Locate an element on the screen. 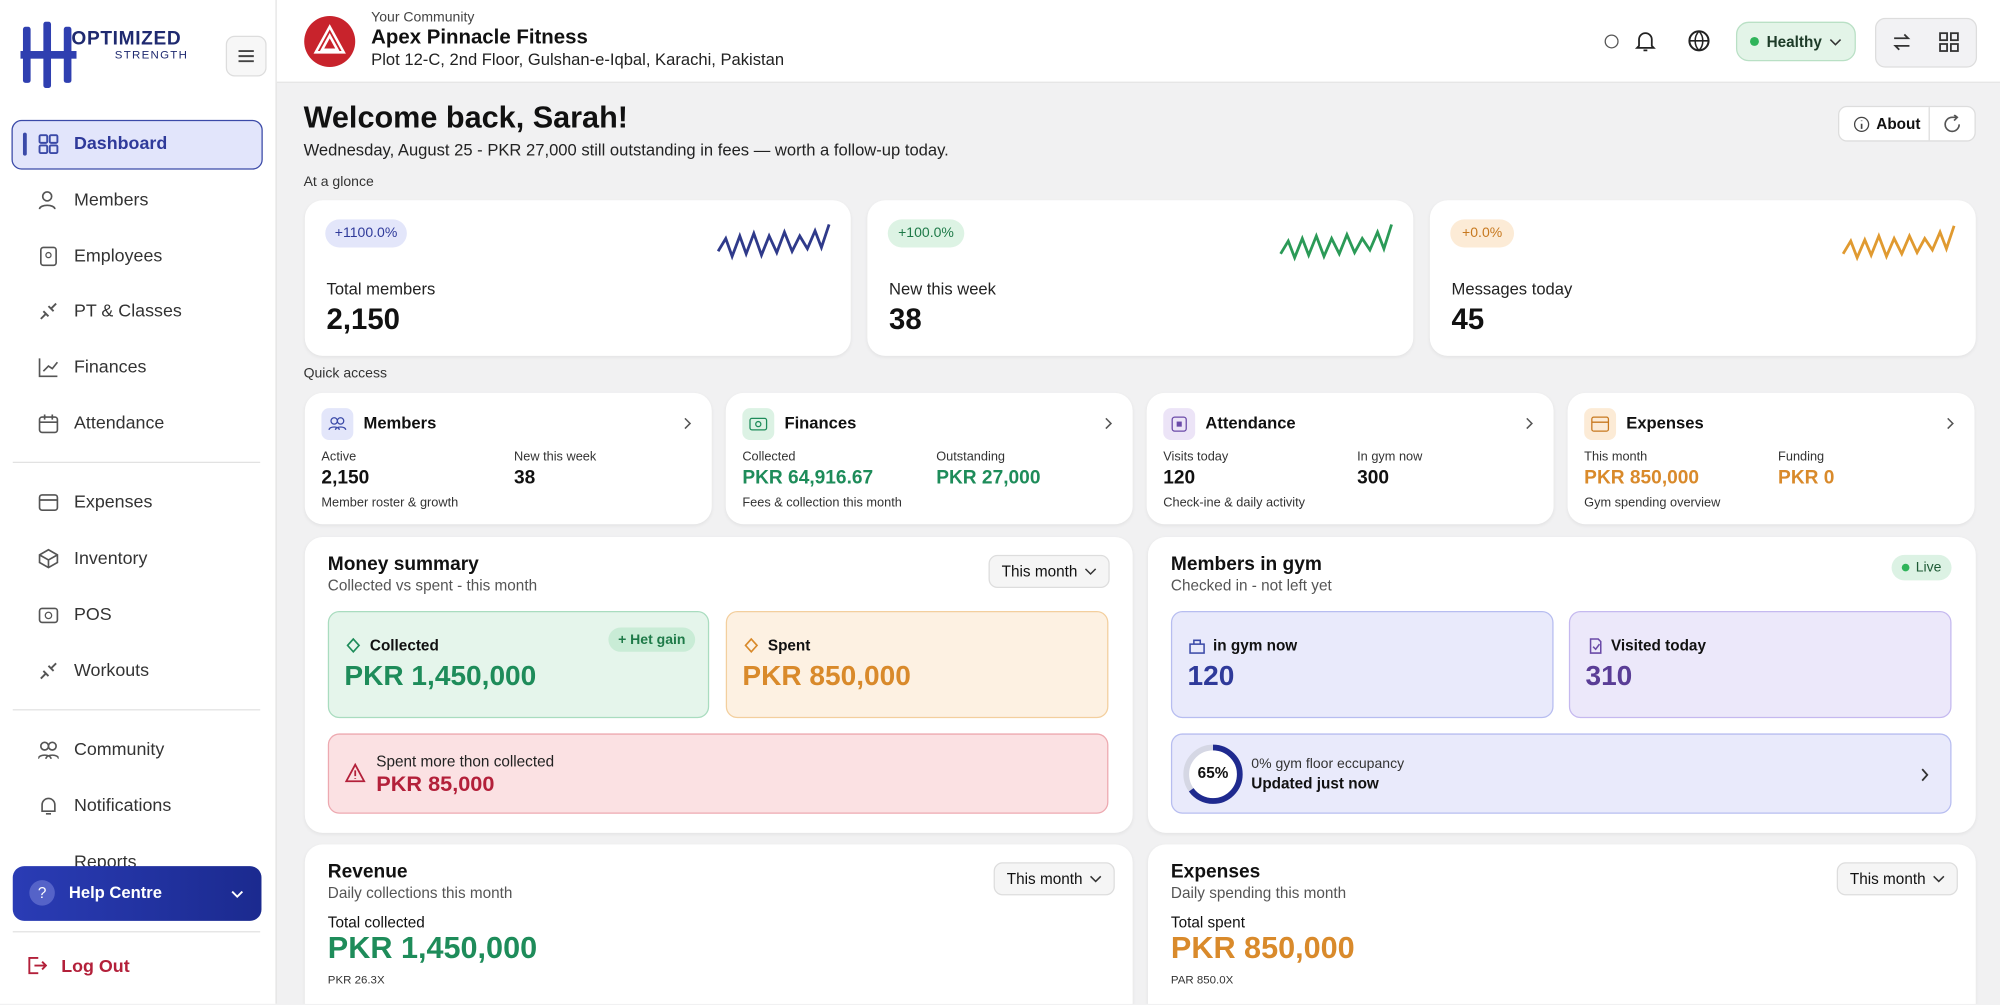 Image resolution: width=2000 pixels, height=1005 pixels. about-label: About is located at coordinates (1898, 123).